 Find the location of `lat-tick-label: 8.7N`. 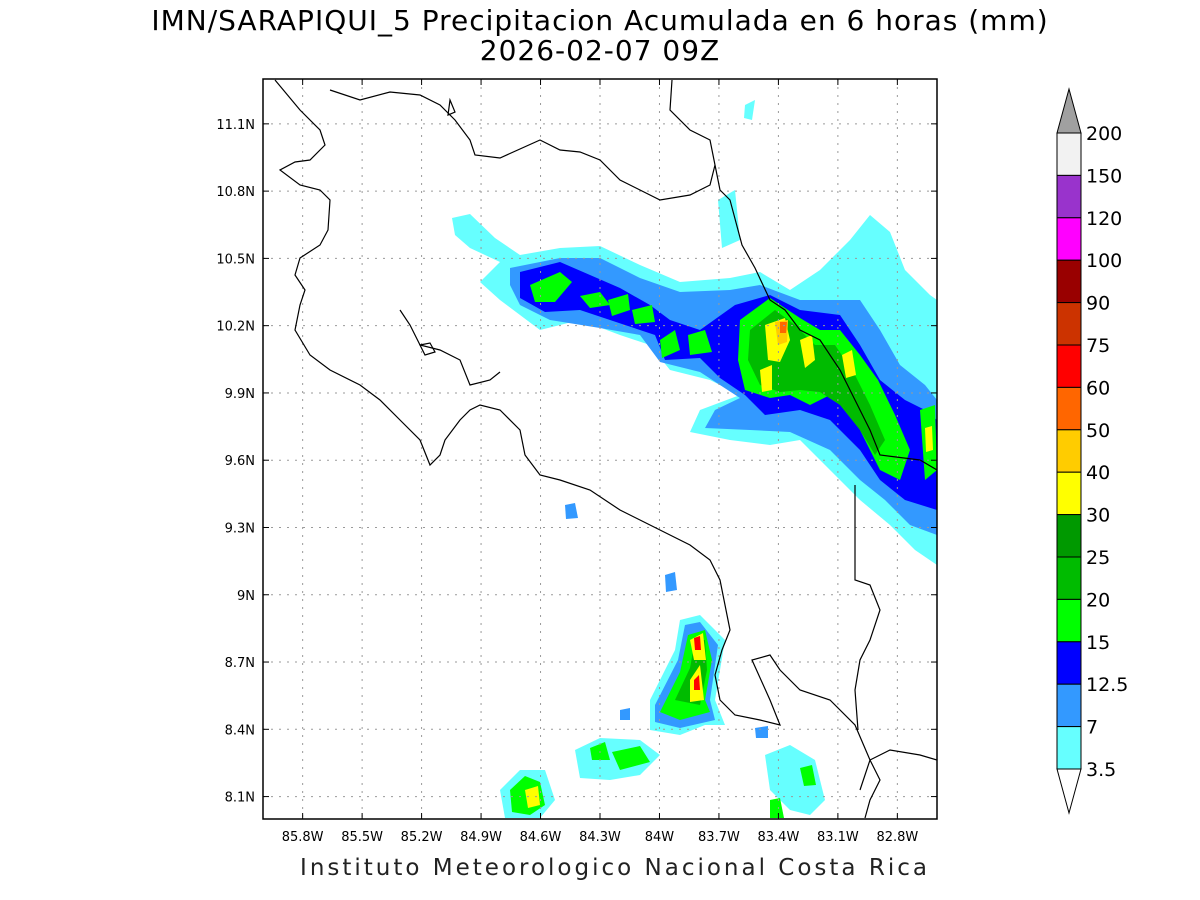

lat-tick-label: 8.7N is located at coordinates (240, 663).